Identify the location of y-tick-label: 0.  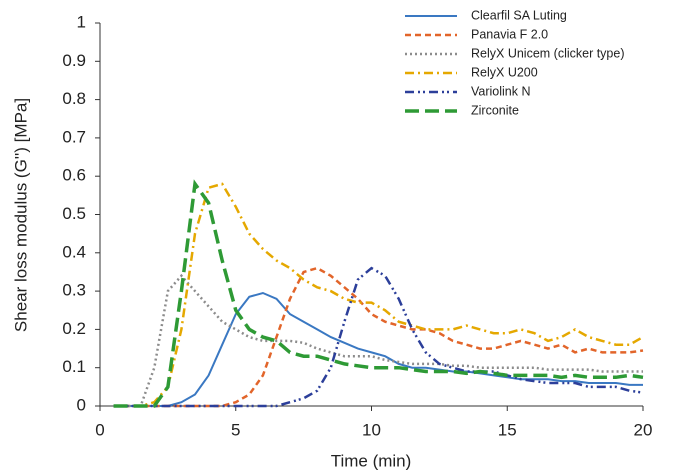
(81, 404).